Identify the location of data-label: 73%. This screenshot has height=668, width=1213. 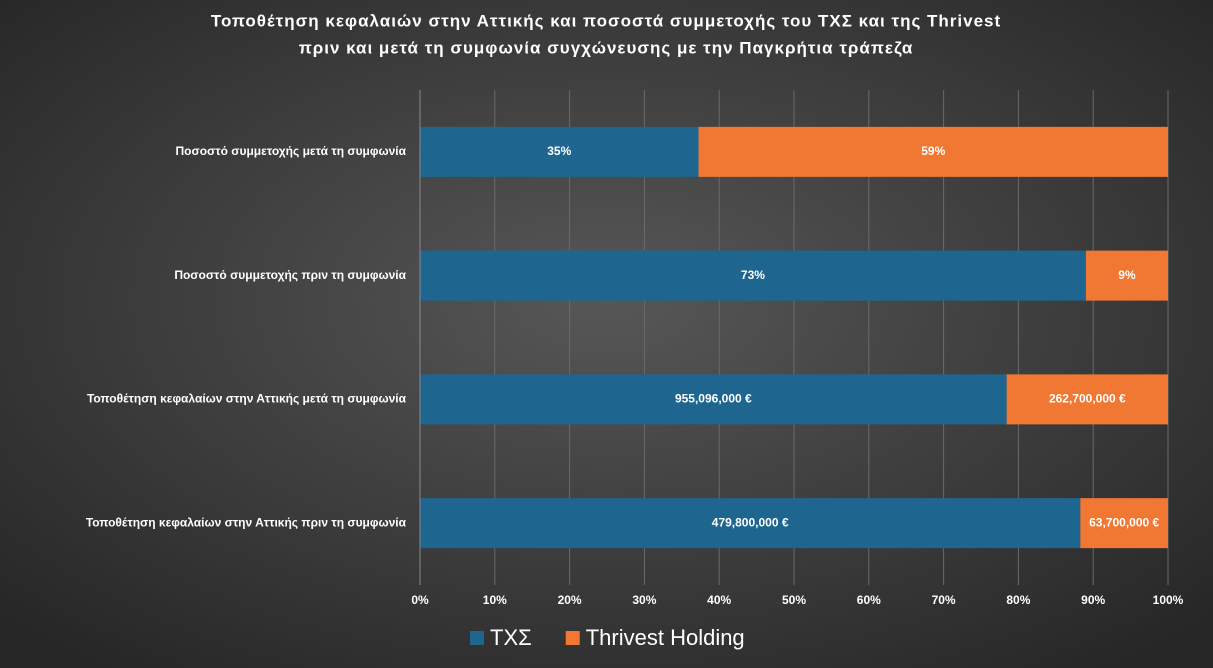
(753, 275).